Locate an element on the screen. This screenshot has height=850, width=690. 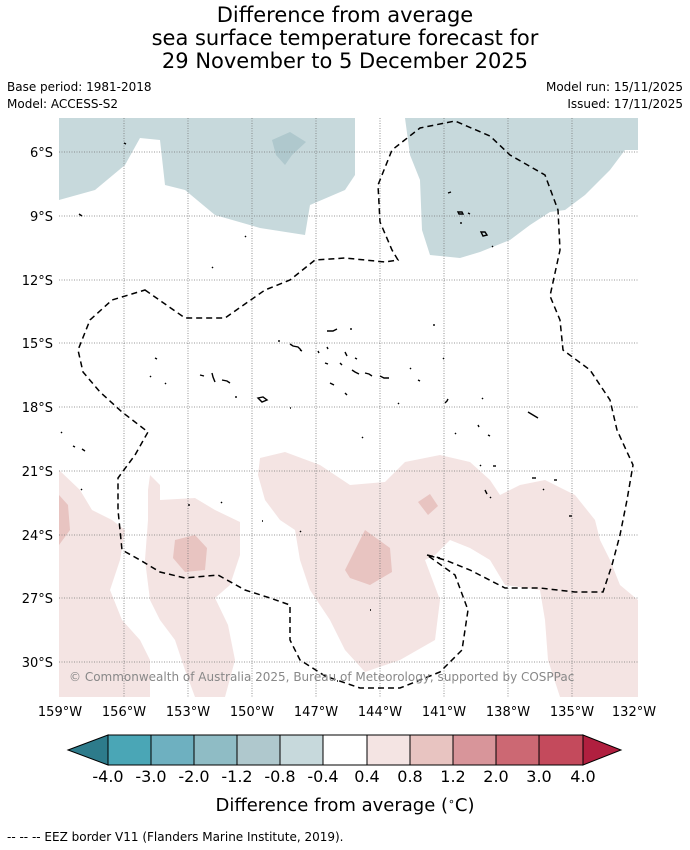
issued-date: Issued: 17/11/2025 is located at coordinates (625, 104).